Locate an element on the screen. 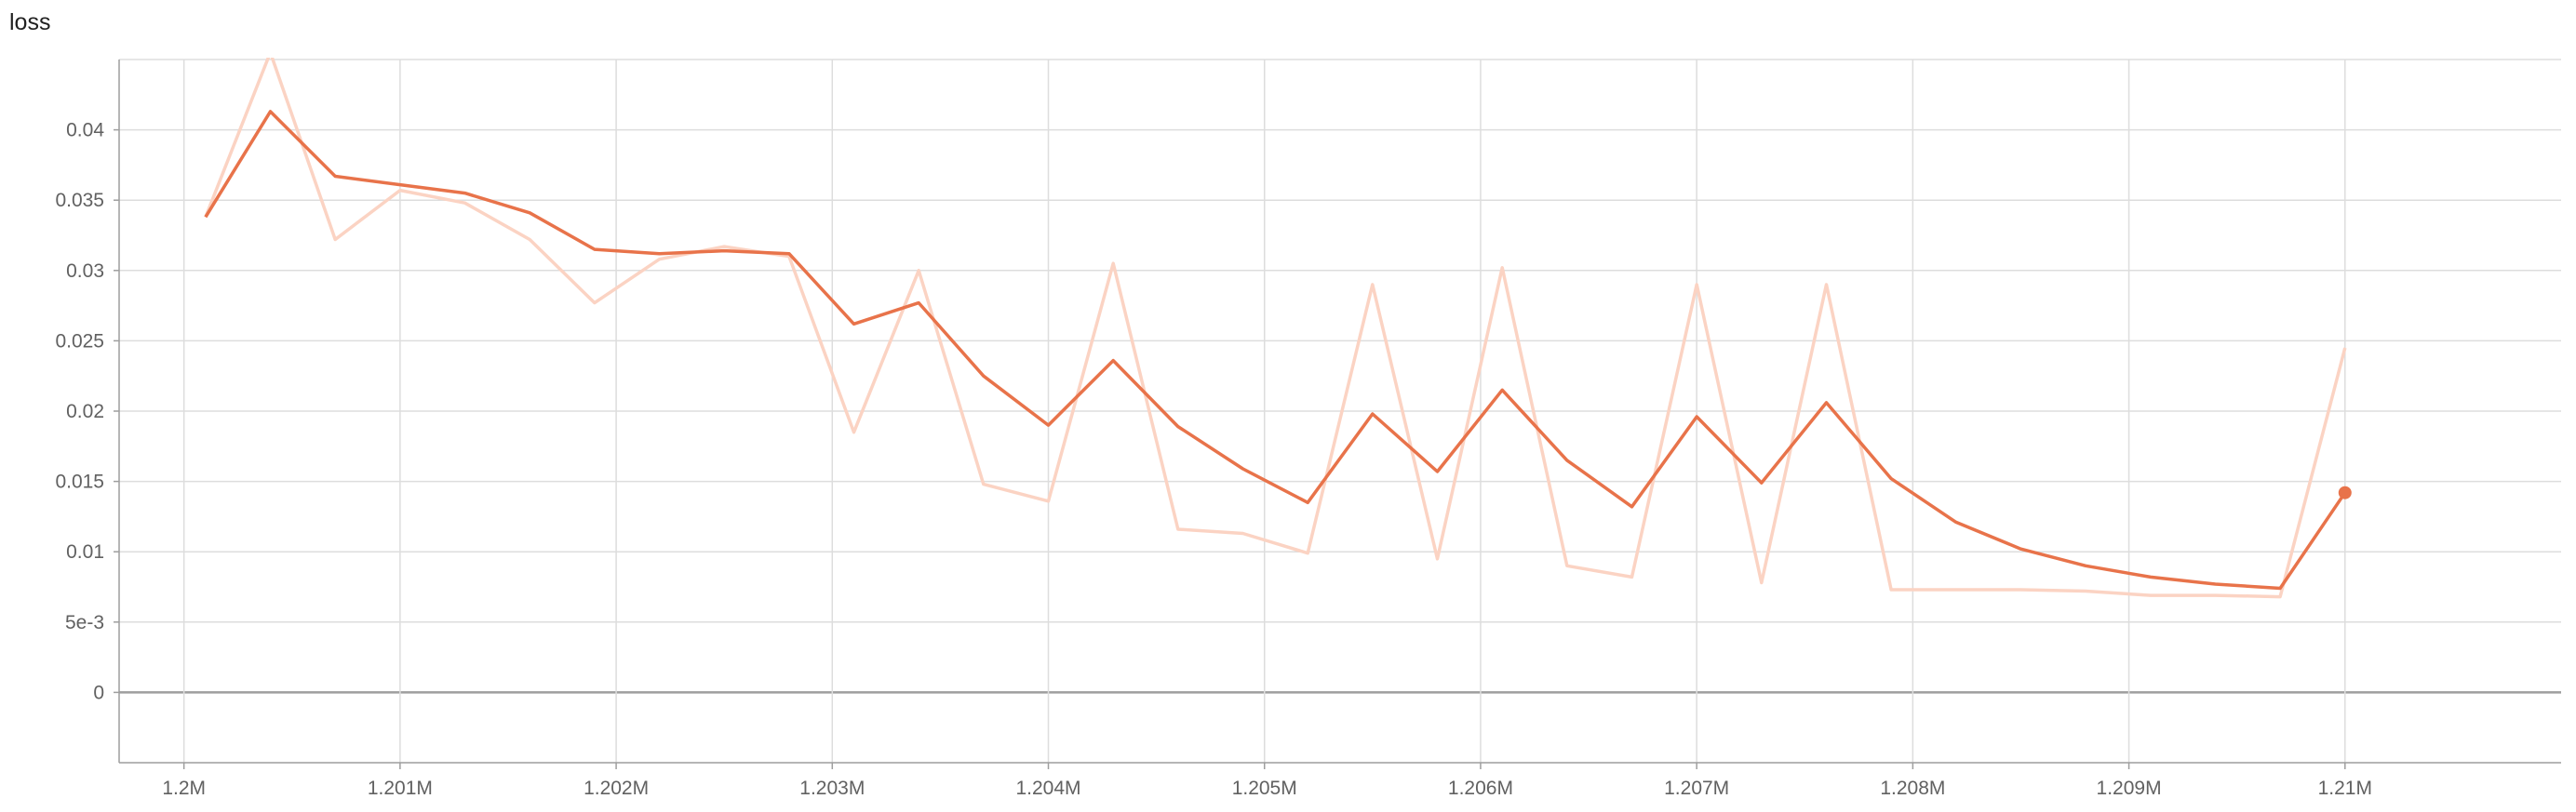 The image size is (2576, 812). y-tick-label: 0.025 is located at coordinates (79, 341).